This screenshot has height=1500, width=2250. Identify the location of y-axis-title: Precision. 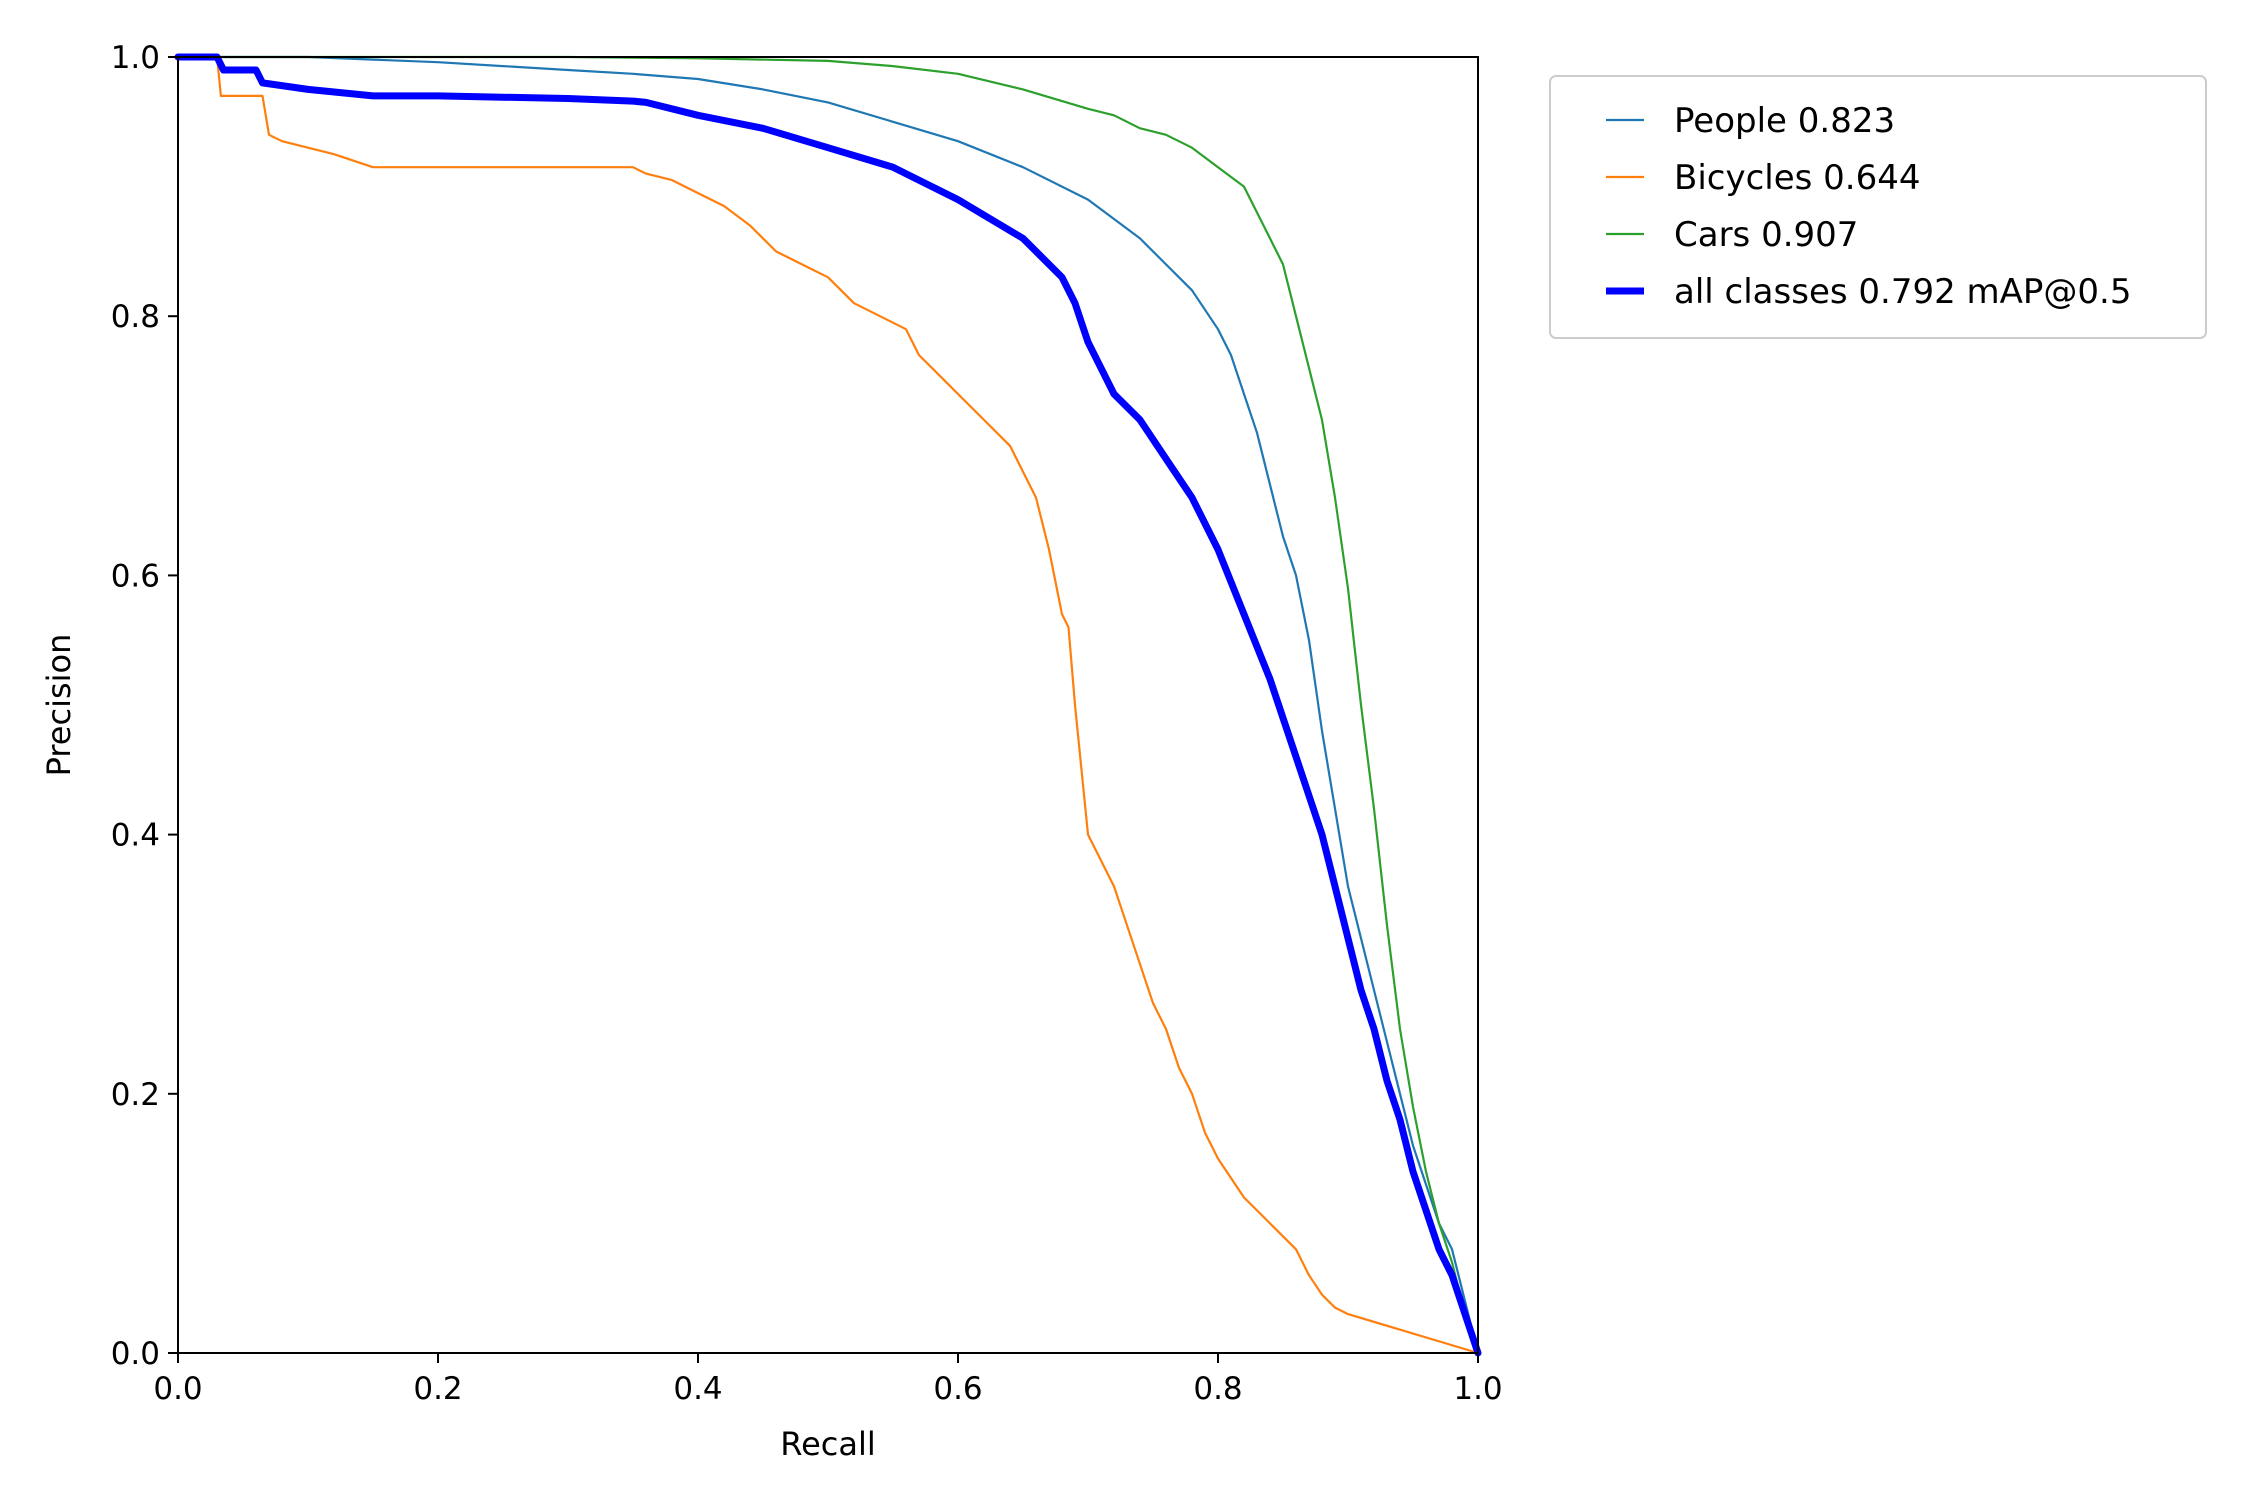
(59, 705).